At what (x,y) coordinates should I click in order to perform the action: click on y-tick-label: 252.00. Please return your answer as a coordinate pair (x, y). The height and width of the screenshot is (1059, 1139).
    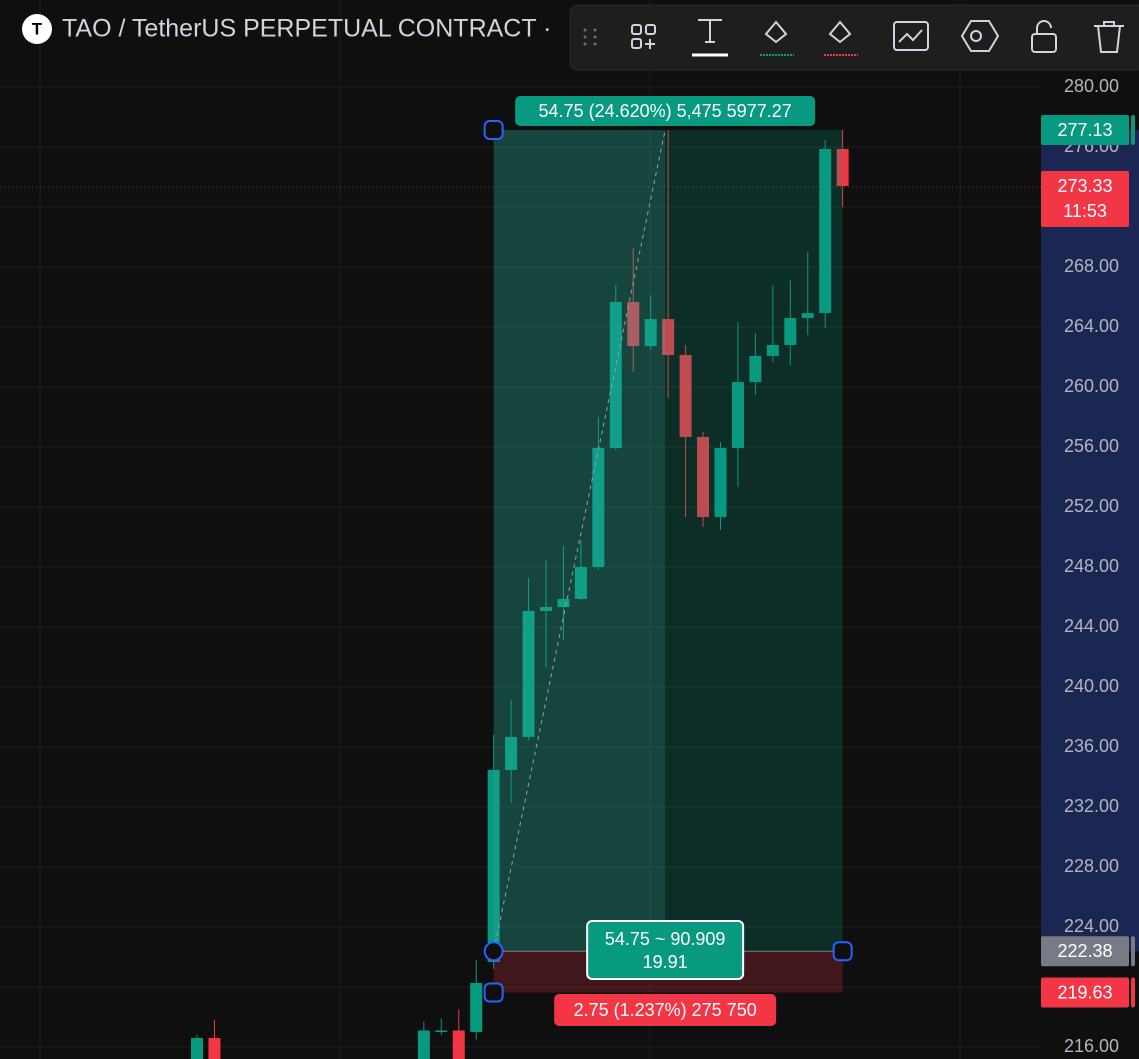
    Looking at the image, I should click on (1091, 506).